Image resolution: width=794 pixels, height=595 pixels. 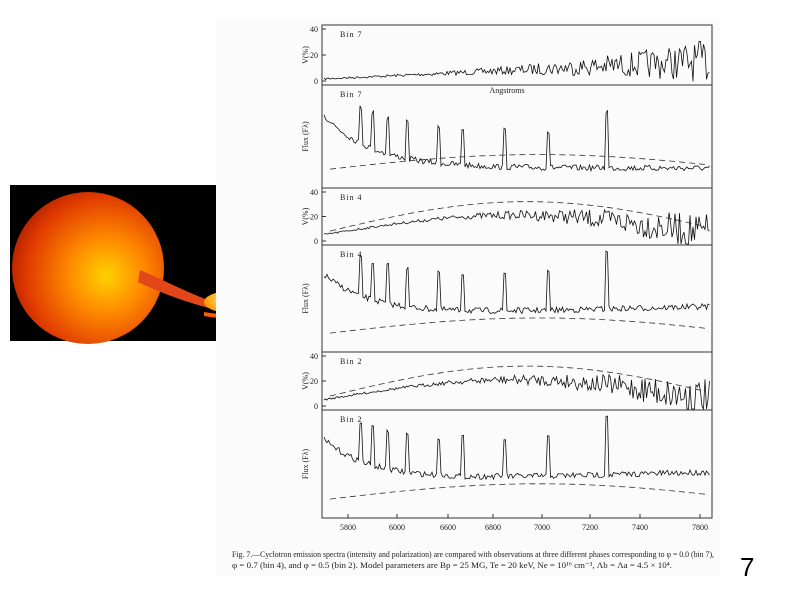 I want to click on x-tick-label: 7400, so click(x=640, y=527).